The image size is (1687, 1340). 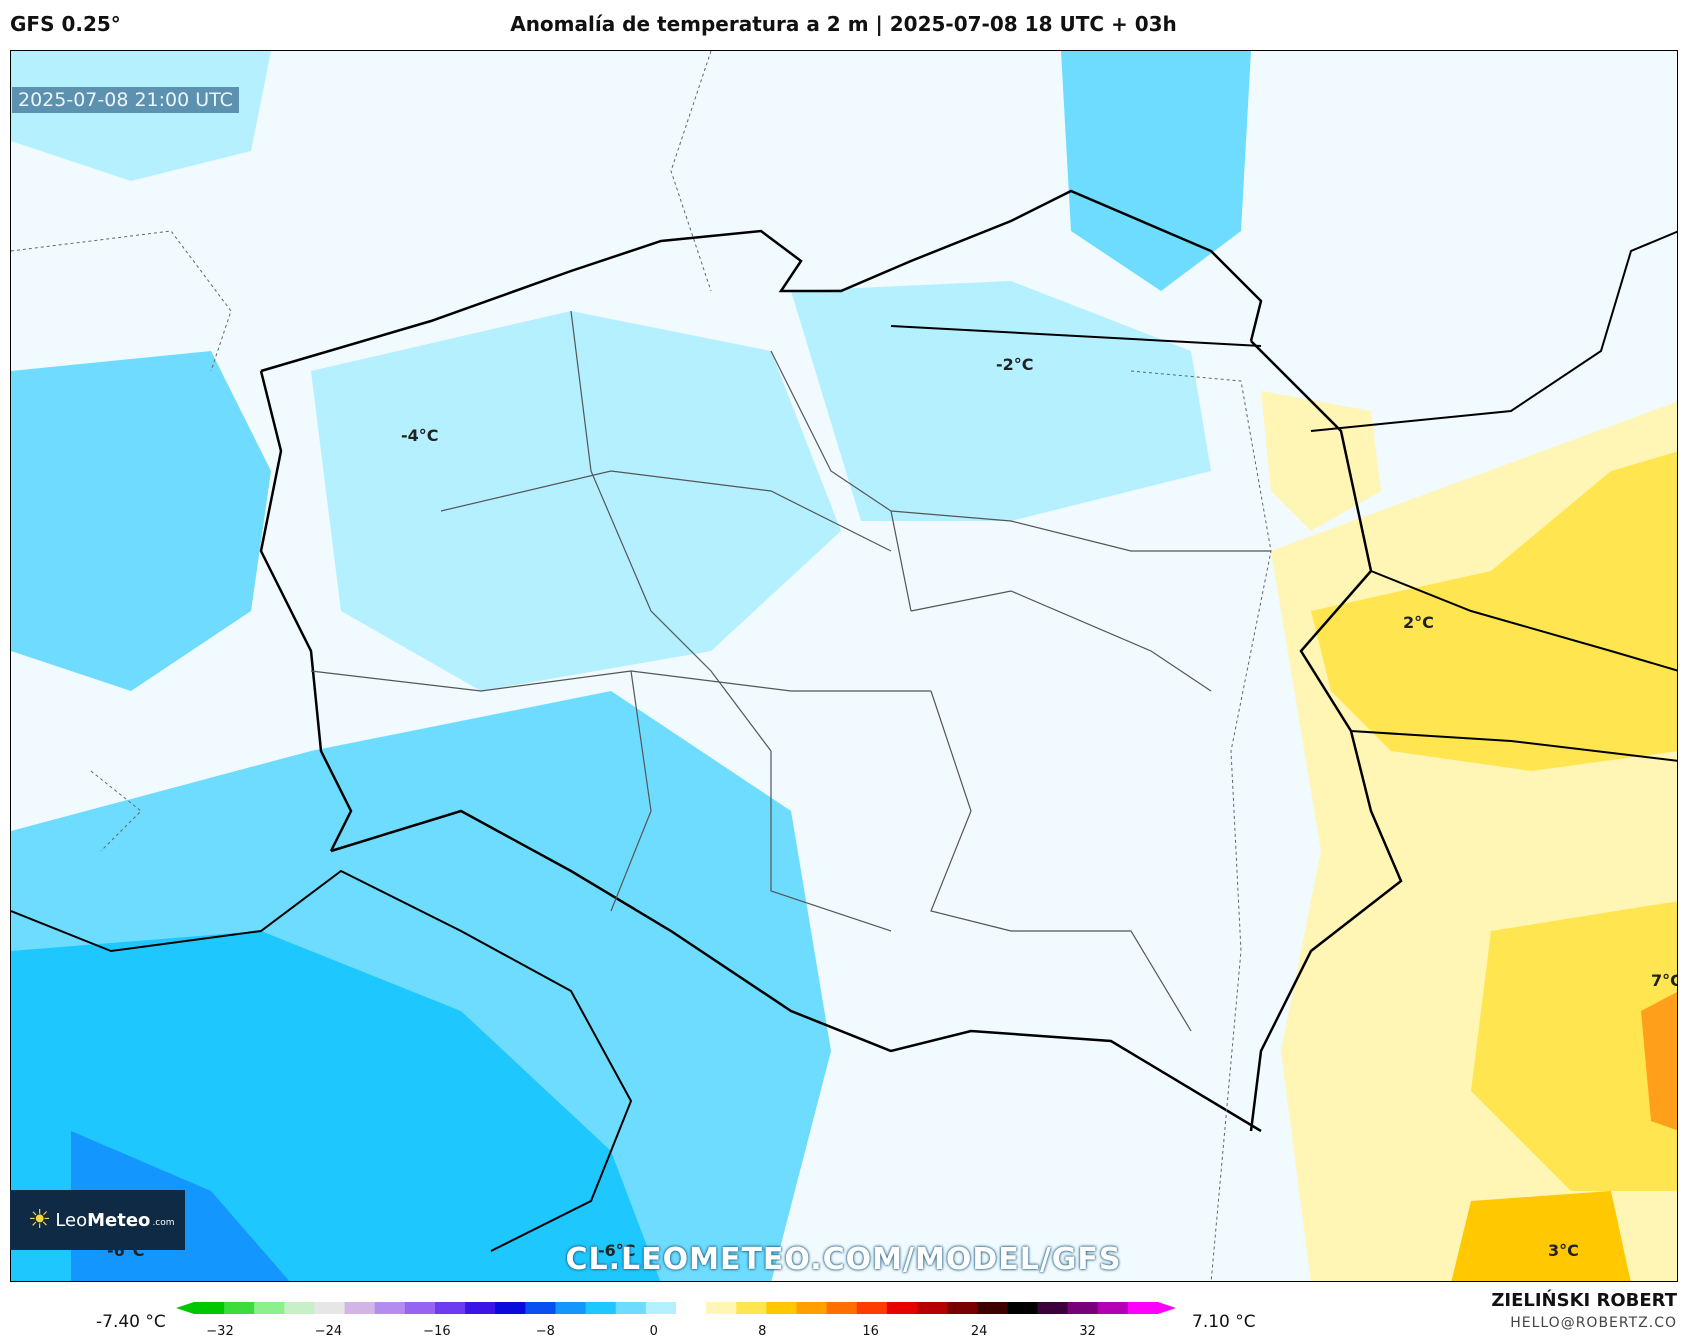 I want to click on cold-central-region, so click(x=576, y=501).